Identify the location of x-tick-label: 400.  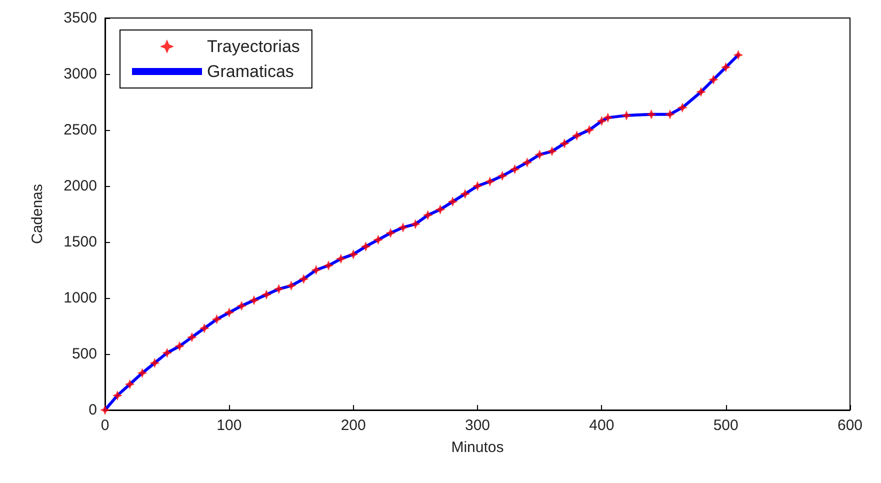
(601, 425).